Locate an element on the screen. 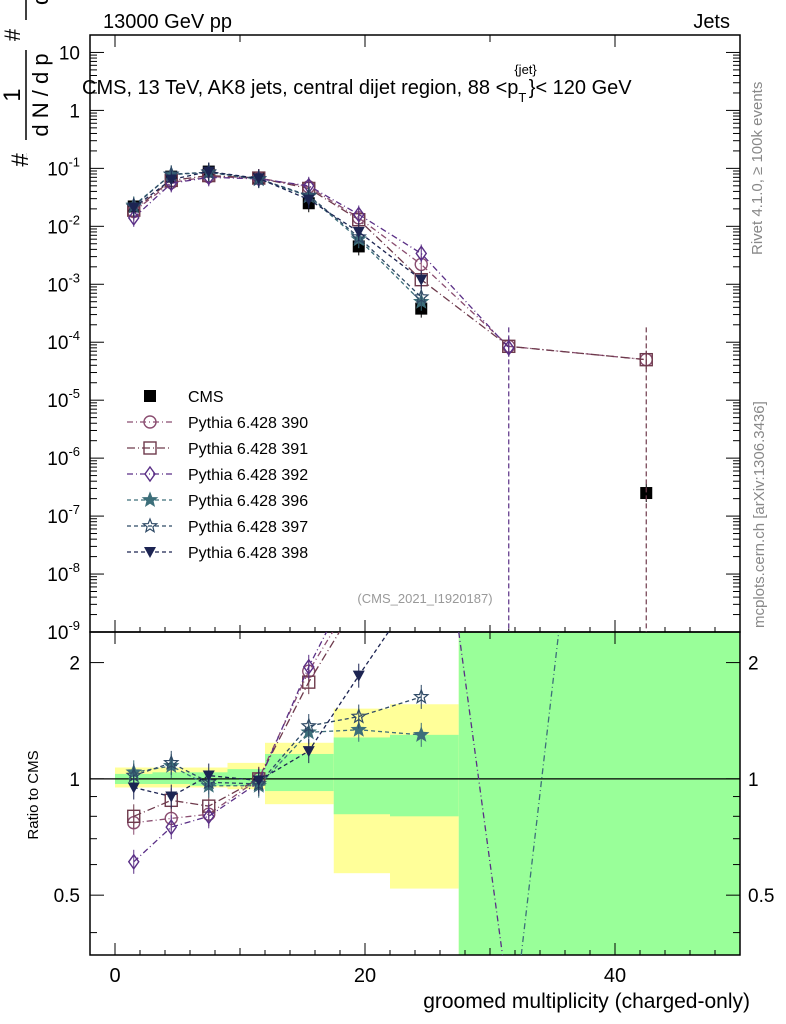 The width and height of the screenshot is (786, 1024). marker-circle-open is located at coordinates (150, 422).